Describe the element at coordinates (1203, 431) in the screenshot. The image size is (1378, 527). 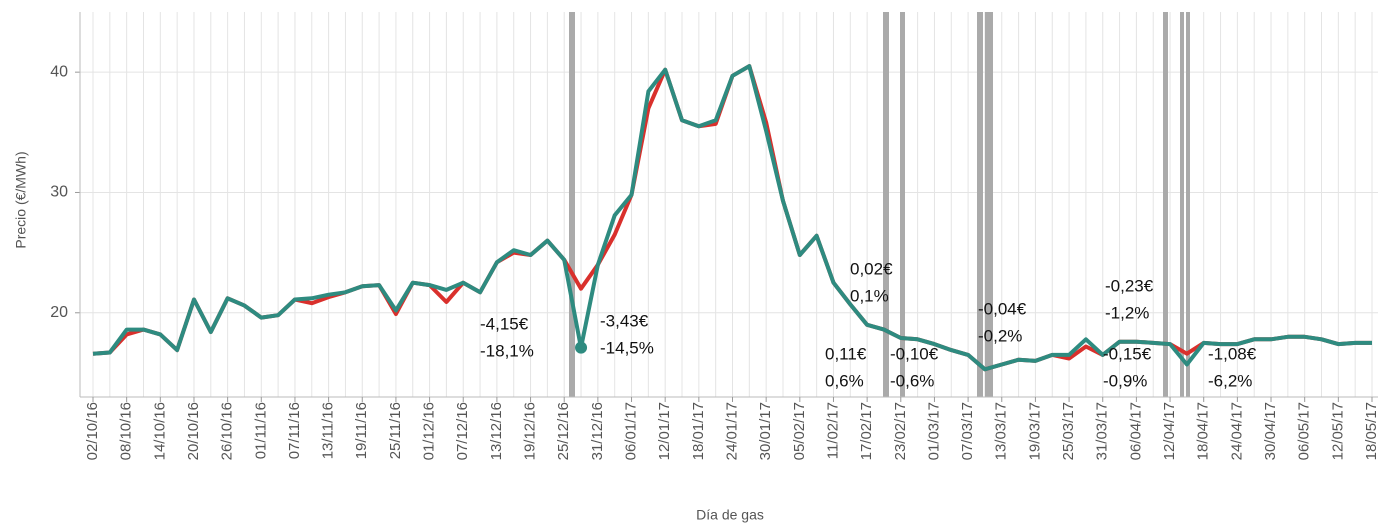
I see `x-tick-label: 18/04/17` at that location.